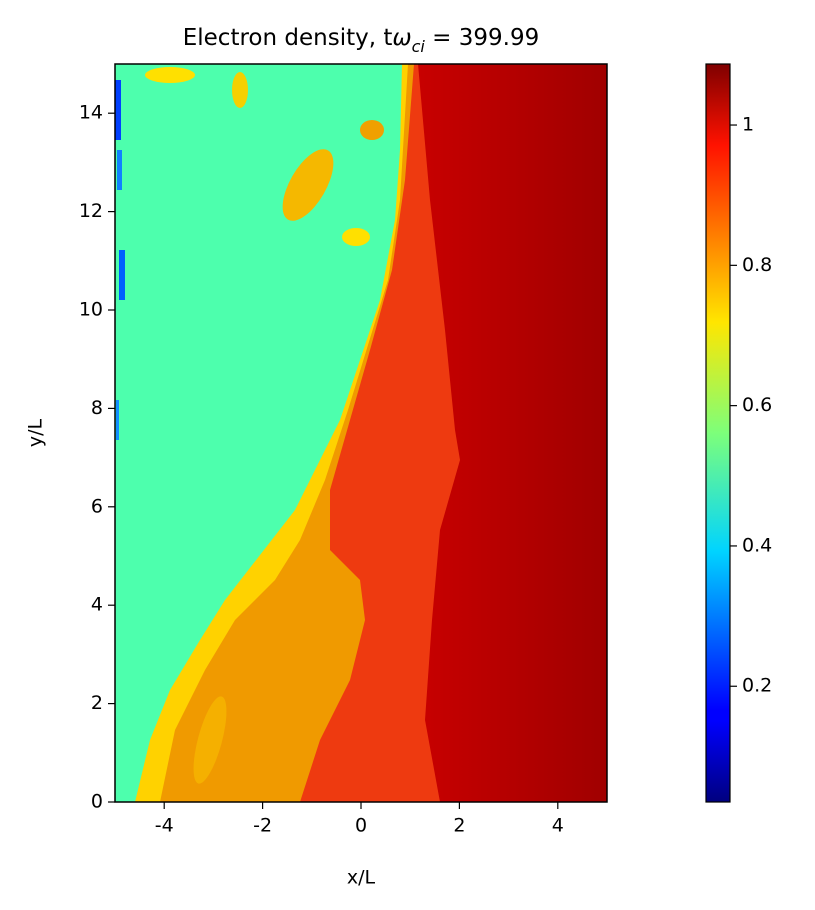 This screenshot has width=815, height=910. I want to click on x-tick-label: -4, so click(164, 826).